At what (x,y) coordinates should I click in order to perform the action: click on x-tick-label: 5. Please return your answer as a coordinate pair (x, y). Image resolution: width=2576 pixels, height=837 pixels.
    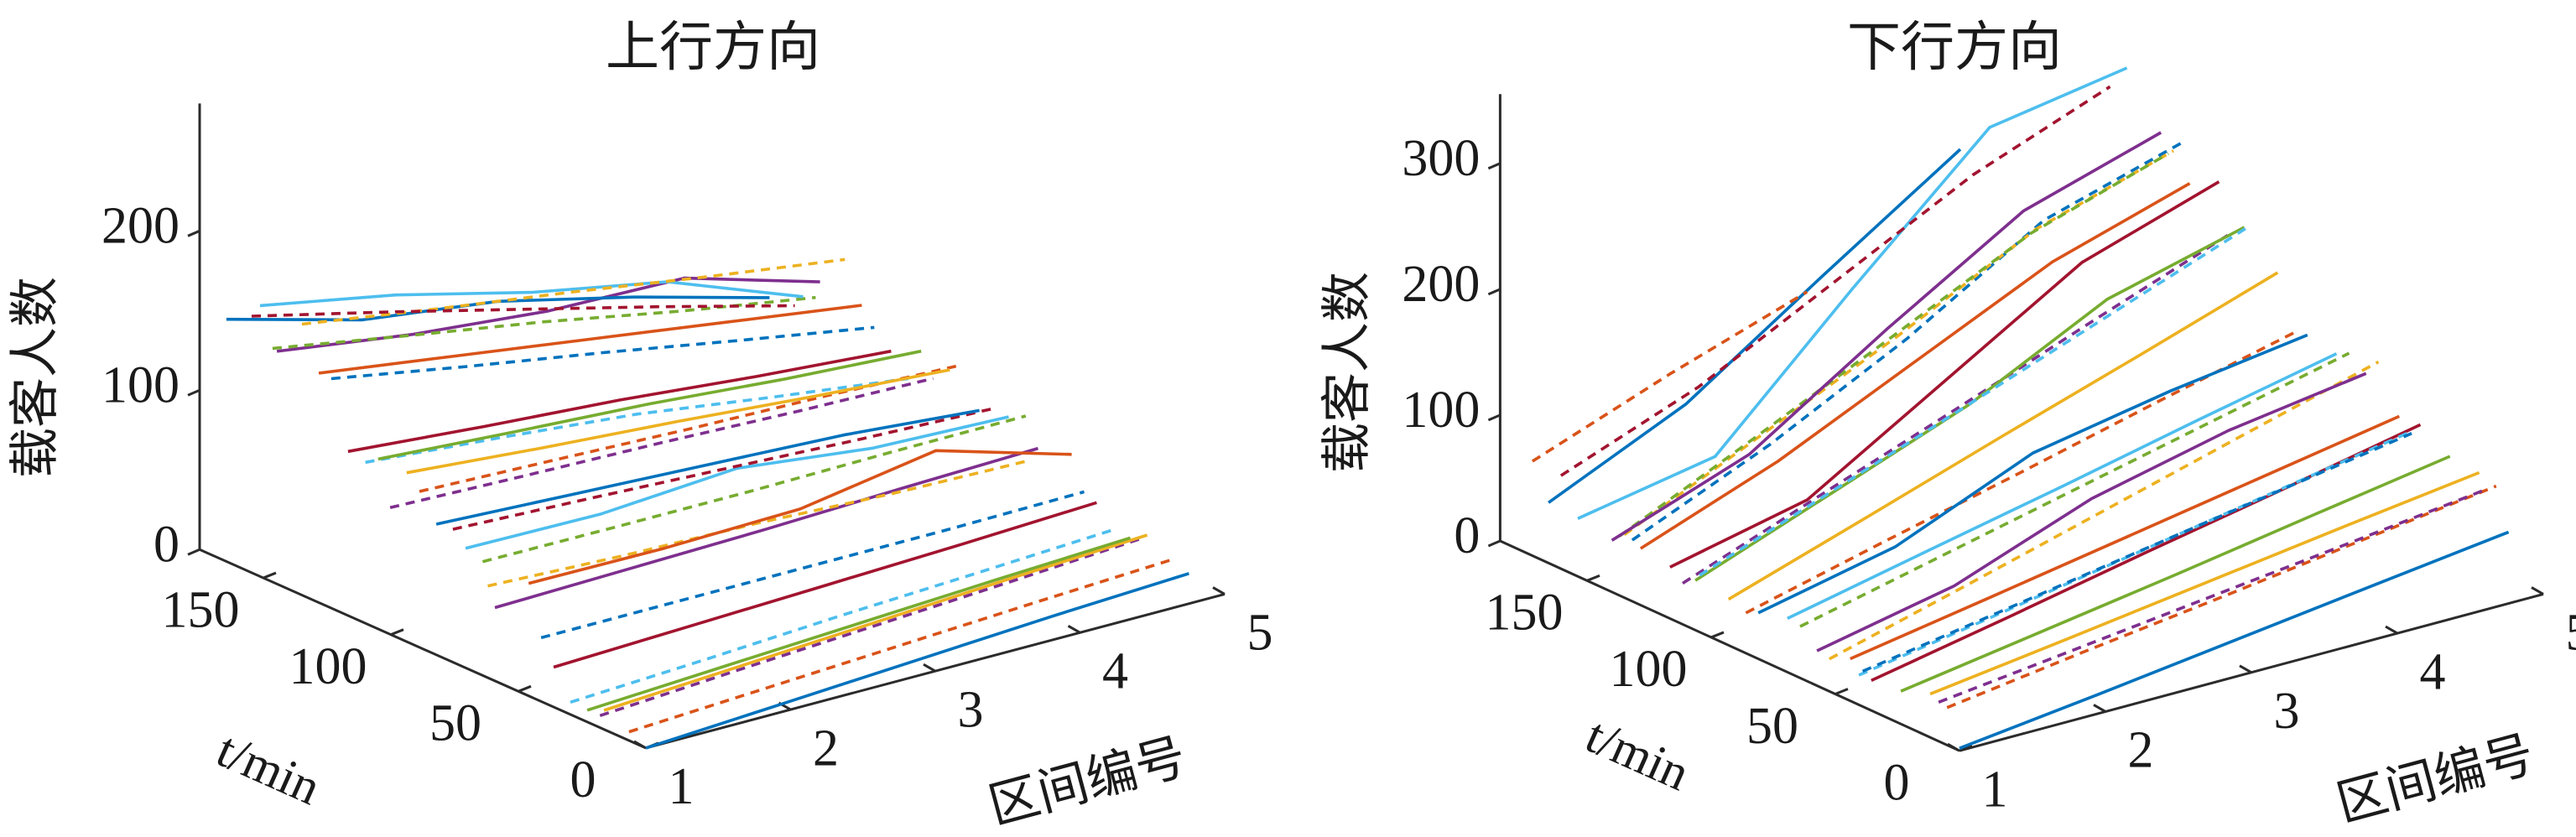
    Looking at the image, I should click on (2571, 633).